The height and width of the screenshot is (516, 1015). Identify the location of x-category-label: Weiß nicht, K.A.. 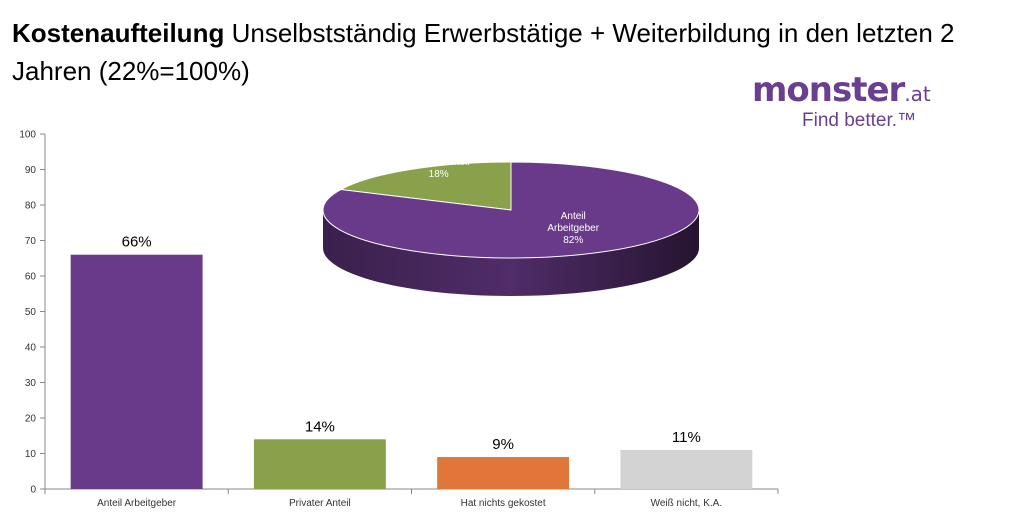
(687, 503).